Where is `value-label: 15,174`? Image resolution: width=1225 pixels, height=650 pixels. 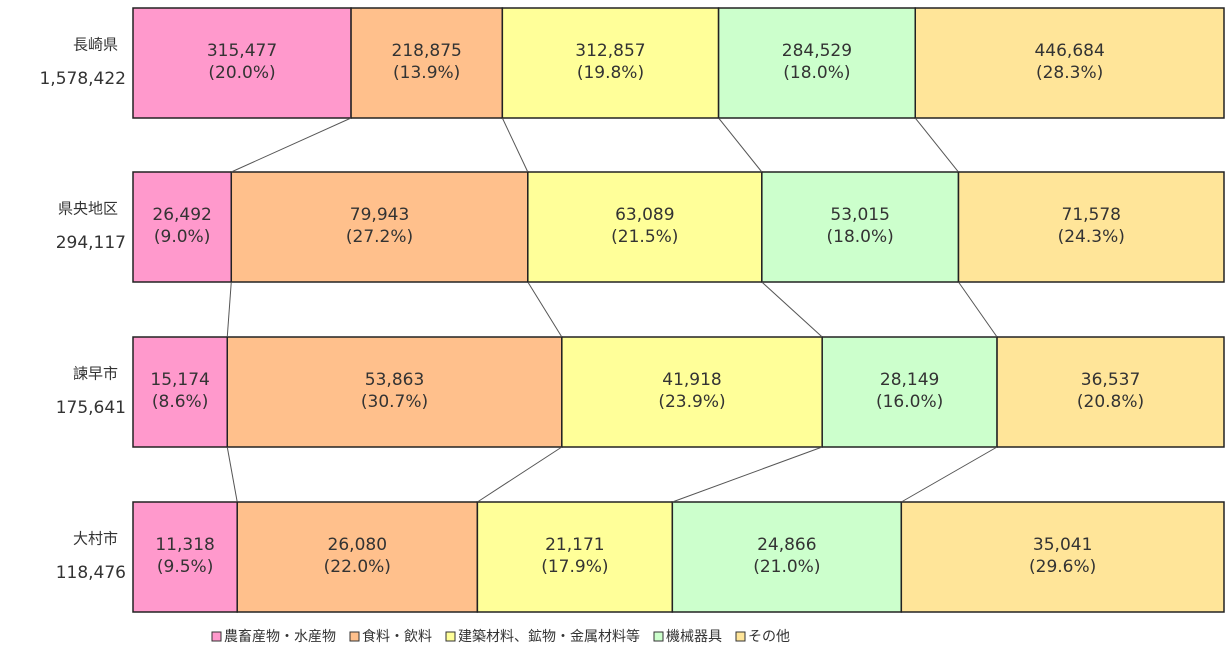
value-label: 15,174 is located at coordinates (179, 380).